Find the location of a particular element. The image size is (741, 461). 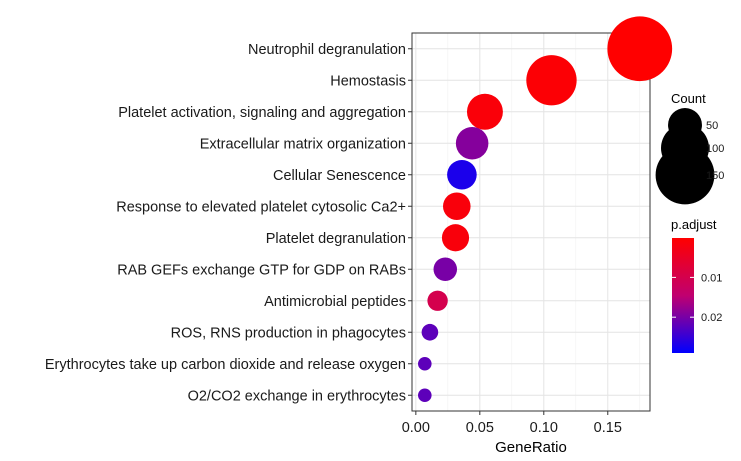

x-tick-label: 0.05 is located at coordinates (480, 428).